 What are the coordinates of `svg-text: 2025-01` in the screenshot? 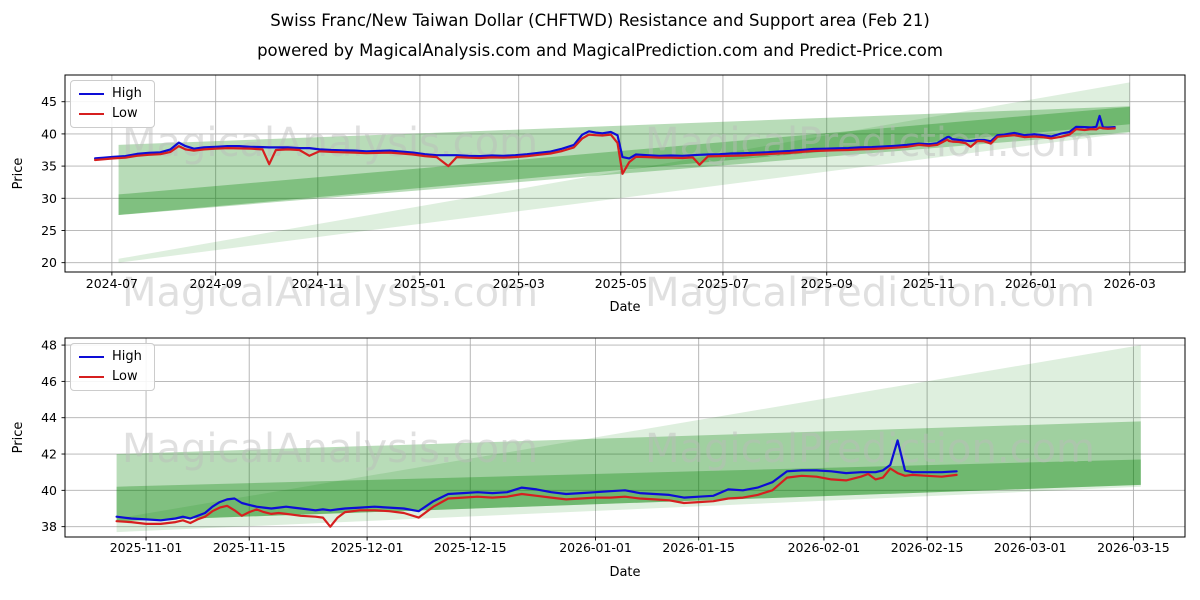 It's located at (420, 283).